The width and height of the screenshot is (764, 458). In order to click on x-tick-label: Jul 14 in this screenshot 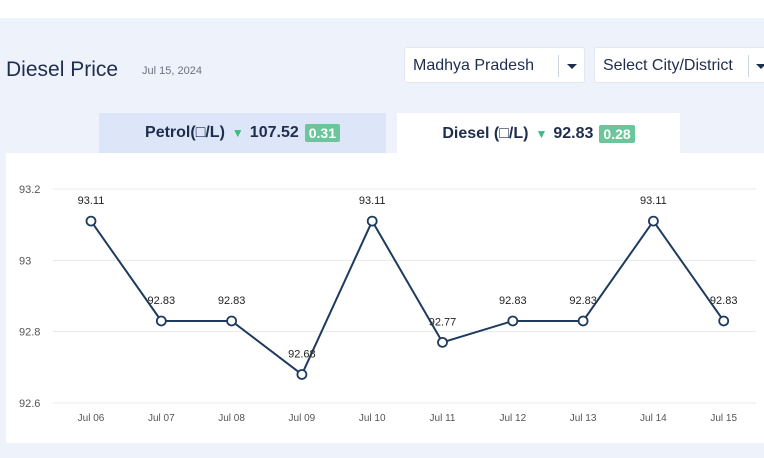, I will do `click(653, 418)`.